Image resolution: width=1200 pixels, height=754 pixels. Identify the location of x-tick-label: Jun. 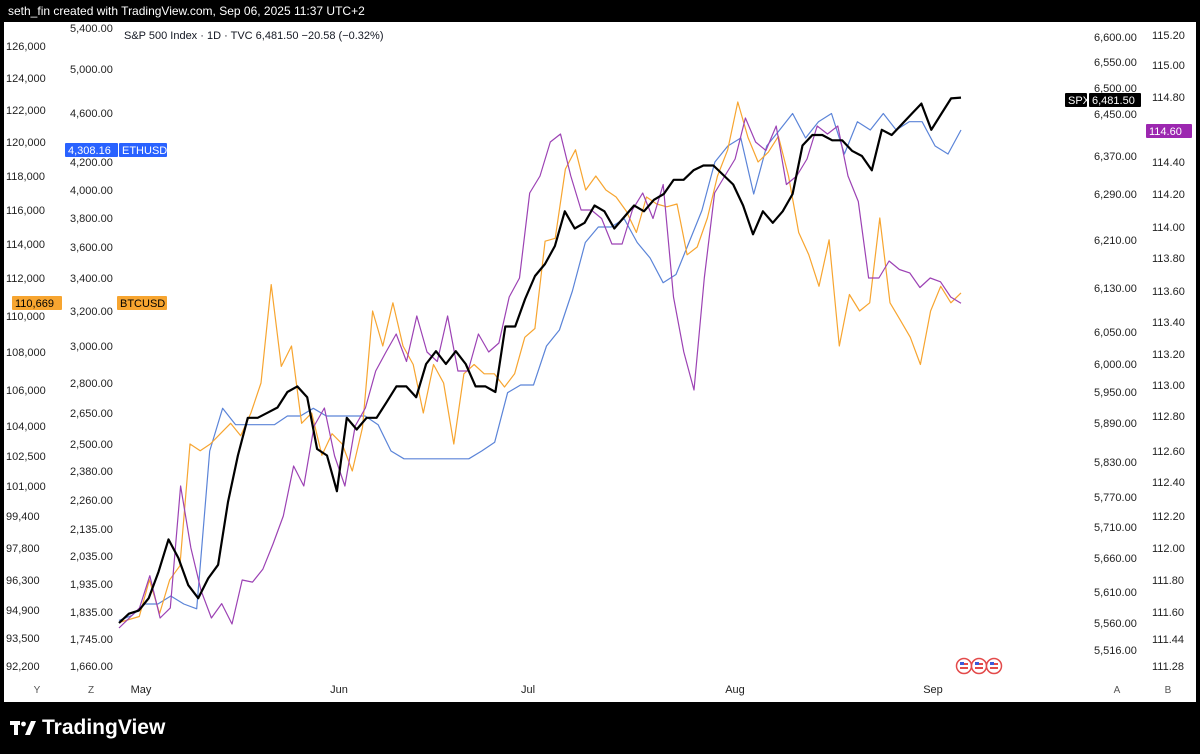
(339, 690).